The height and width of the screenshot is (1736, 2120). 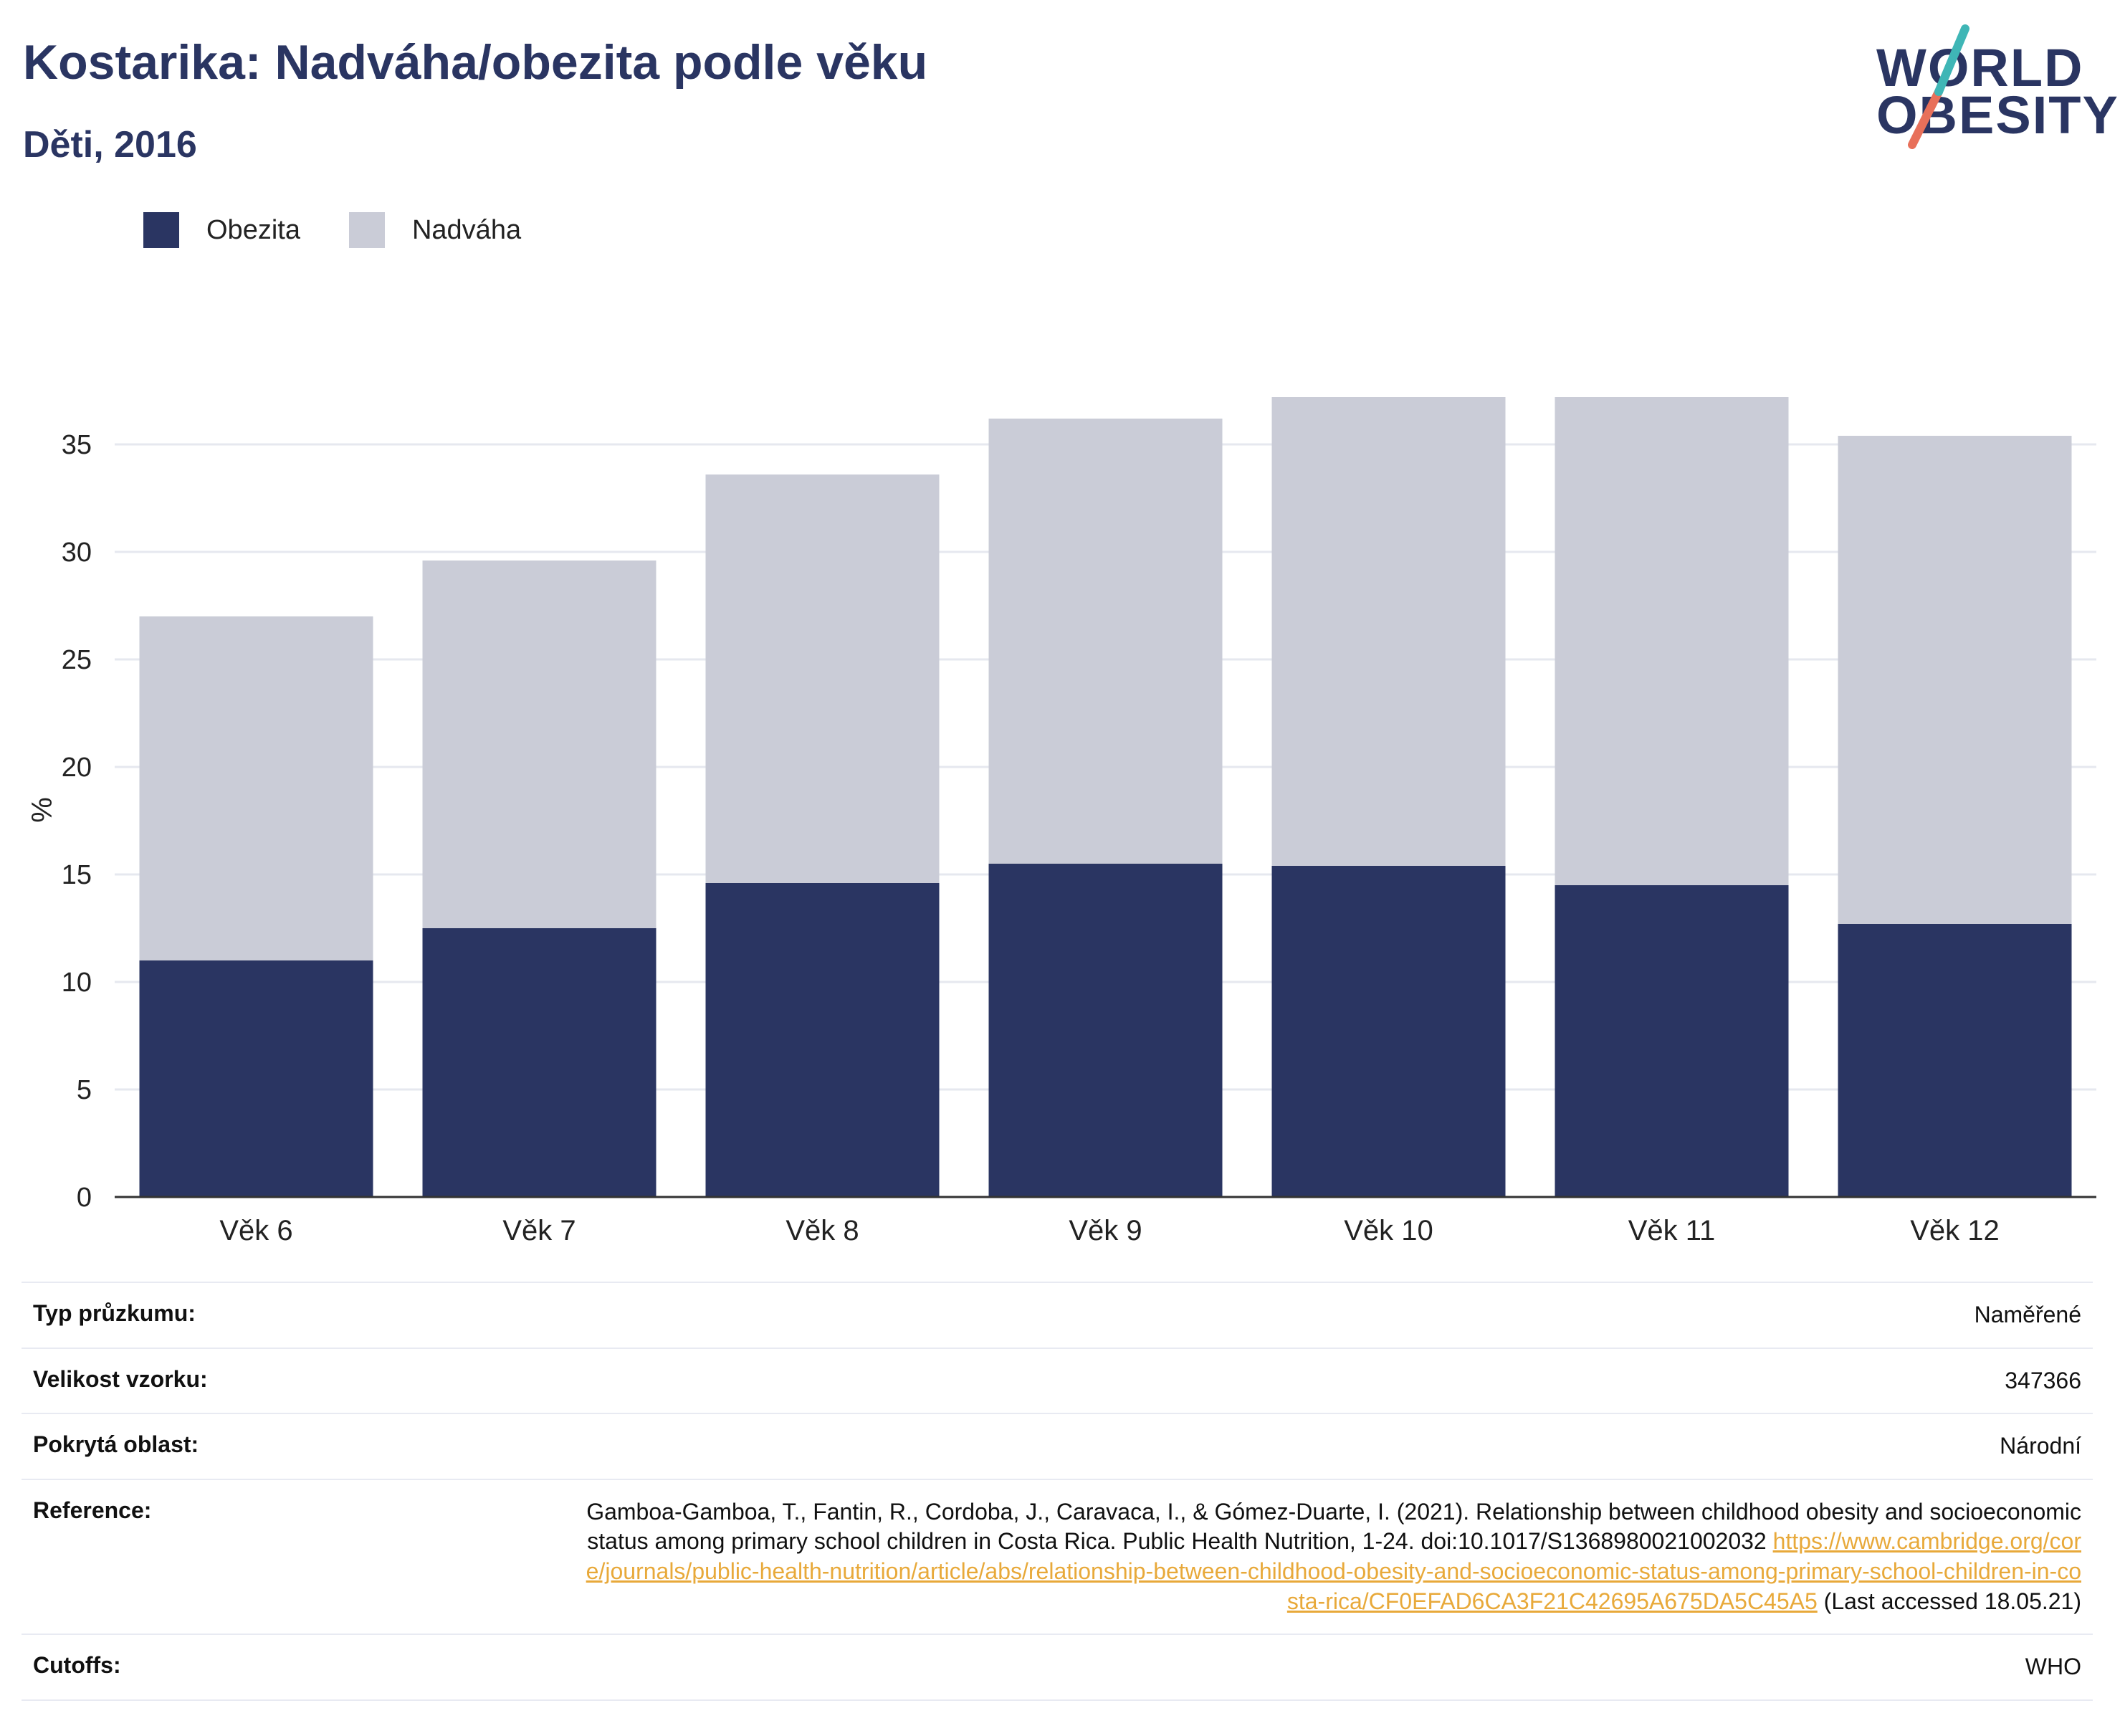 What do you see at coordinates (85, 1090) in the screenshot?
I see `y-tick-label: 5` at bounding box center [85, 1090].